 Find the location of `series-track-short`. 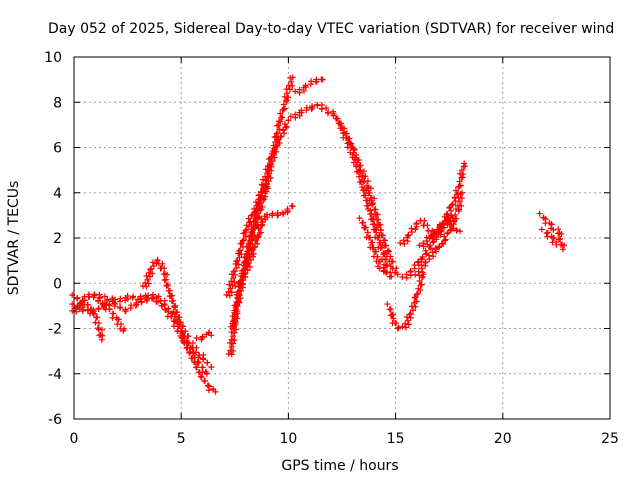

series-track-short is located at coordinates (204, 336).